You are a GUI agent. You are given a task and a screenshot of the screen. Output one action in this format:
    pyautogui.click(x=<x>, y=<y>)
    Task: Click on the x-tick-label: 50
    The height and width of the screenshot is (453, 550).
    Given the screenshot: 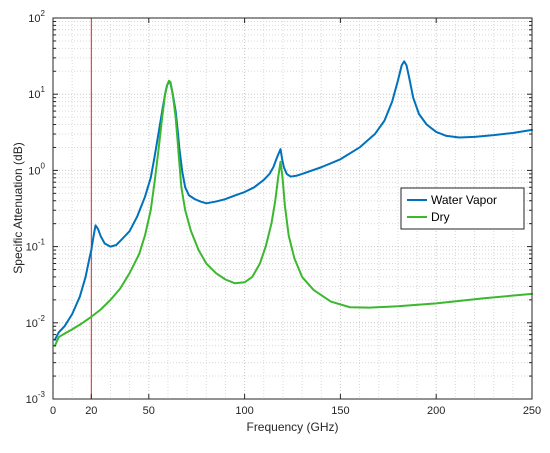 What is the action you would take?
    pyautogui.click(x=149, y=411)
    